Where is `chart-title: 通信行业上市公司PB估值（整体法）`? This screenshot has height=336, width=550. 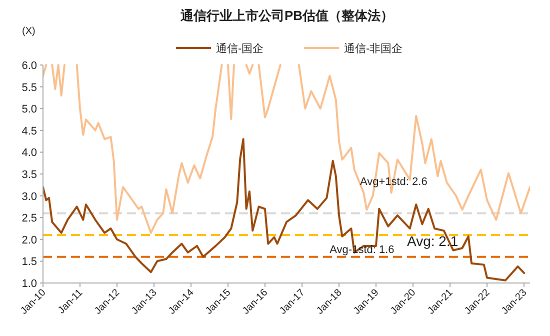
chart-title: 通信行业上市公司PB估值（整体法） is located at coordinates (286, 15).